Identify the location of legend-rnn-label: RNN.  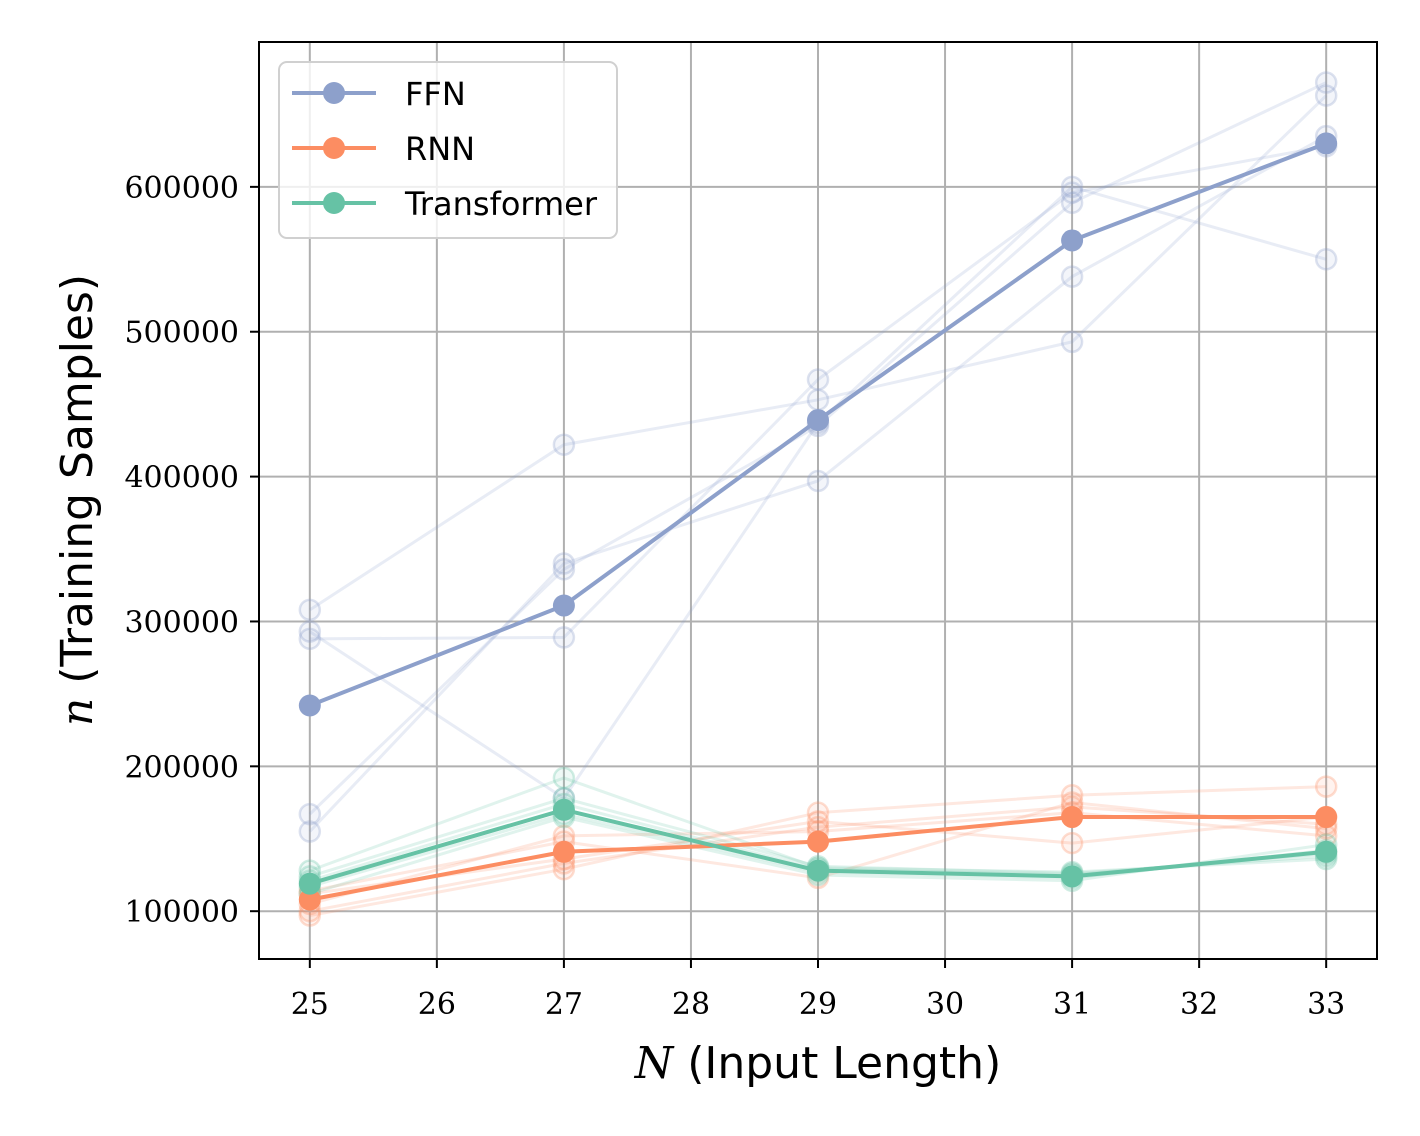
(440, 149).